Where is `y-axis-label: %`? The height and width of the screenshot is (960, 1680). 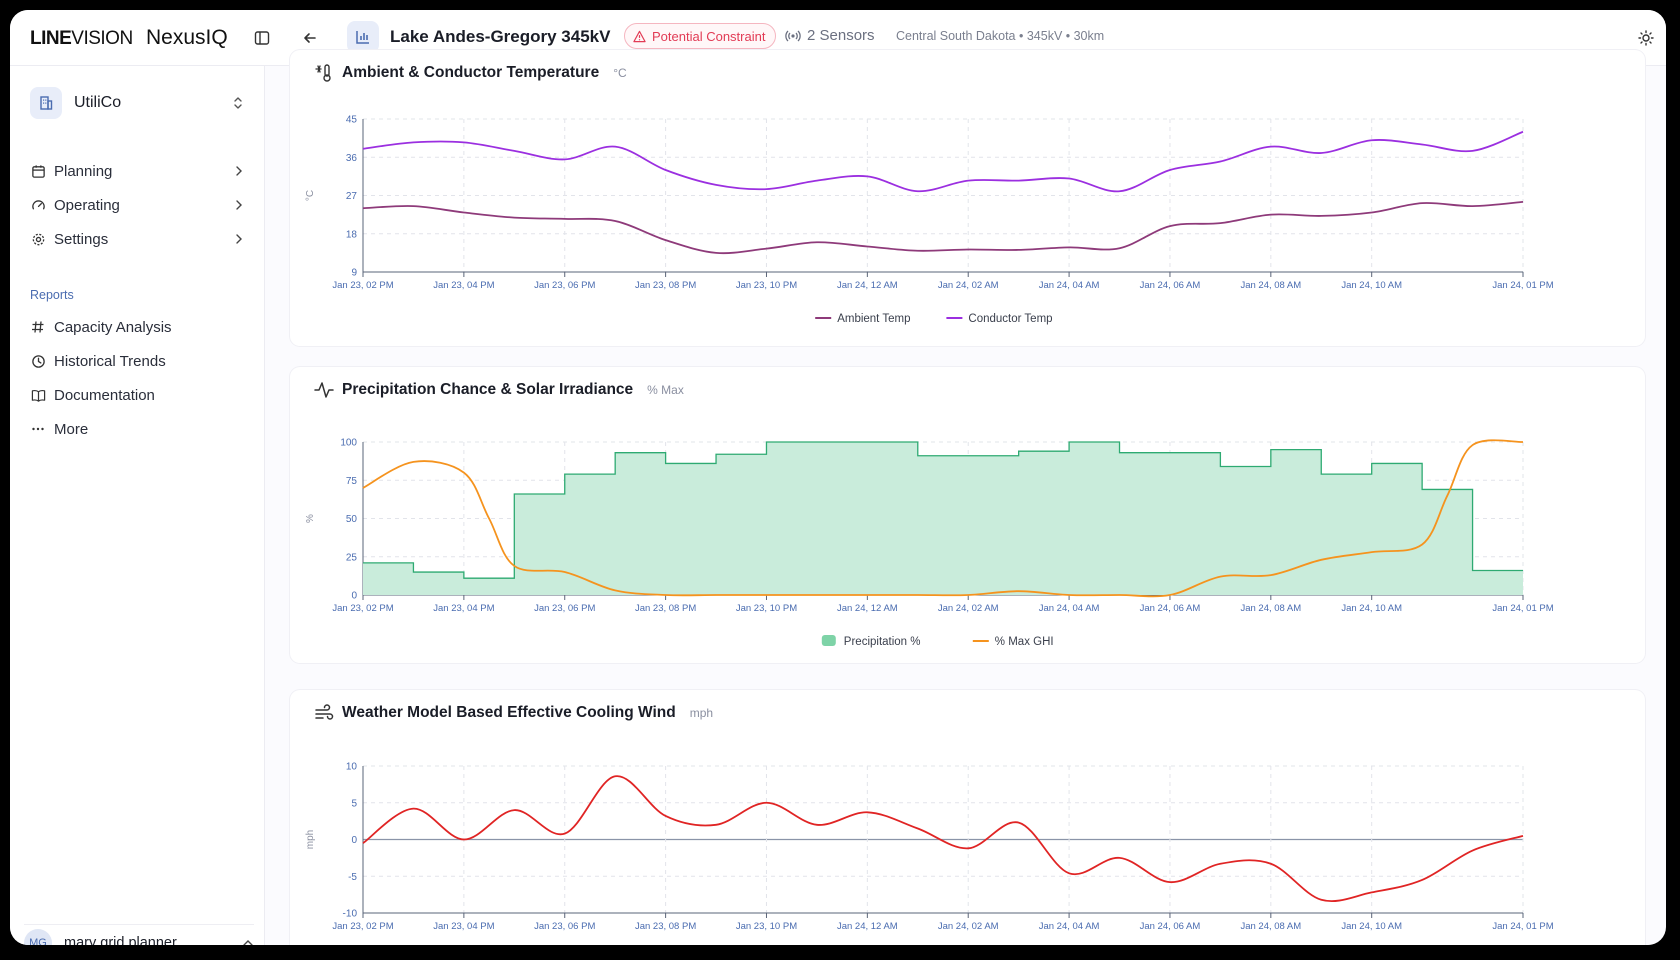 y-axis-label: % is located at coordinates (310, 518).